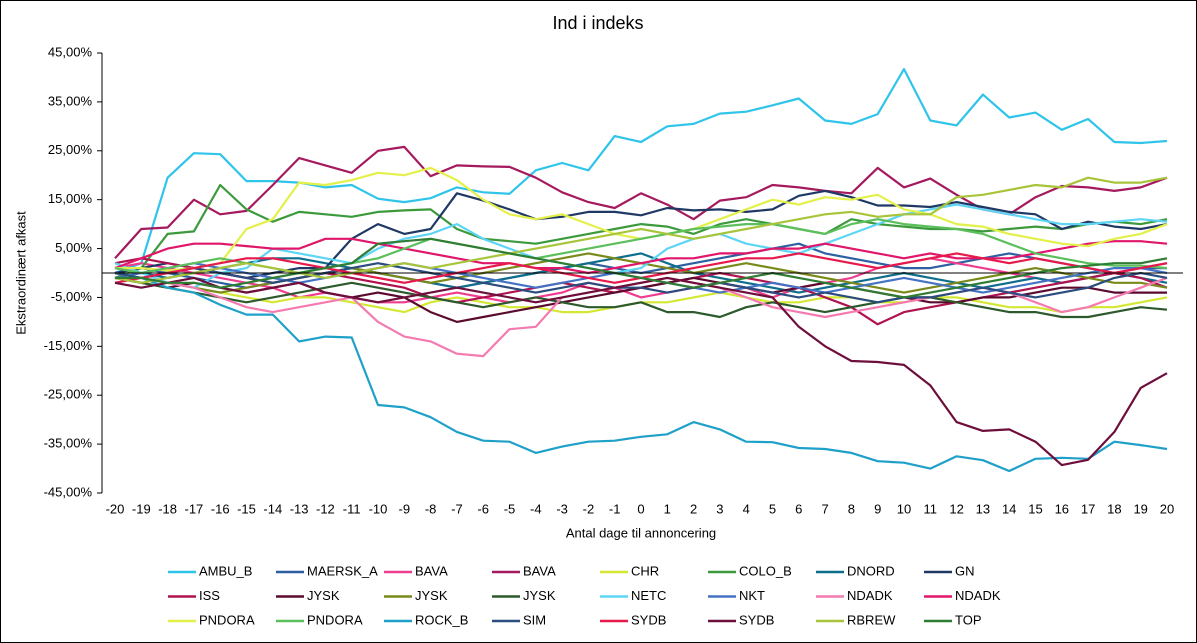 The image size is (1197, 643). Describe the element at coordinates (904, 508) in the screenshot. I see `x-tick-label: 10` at that location.